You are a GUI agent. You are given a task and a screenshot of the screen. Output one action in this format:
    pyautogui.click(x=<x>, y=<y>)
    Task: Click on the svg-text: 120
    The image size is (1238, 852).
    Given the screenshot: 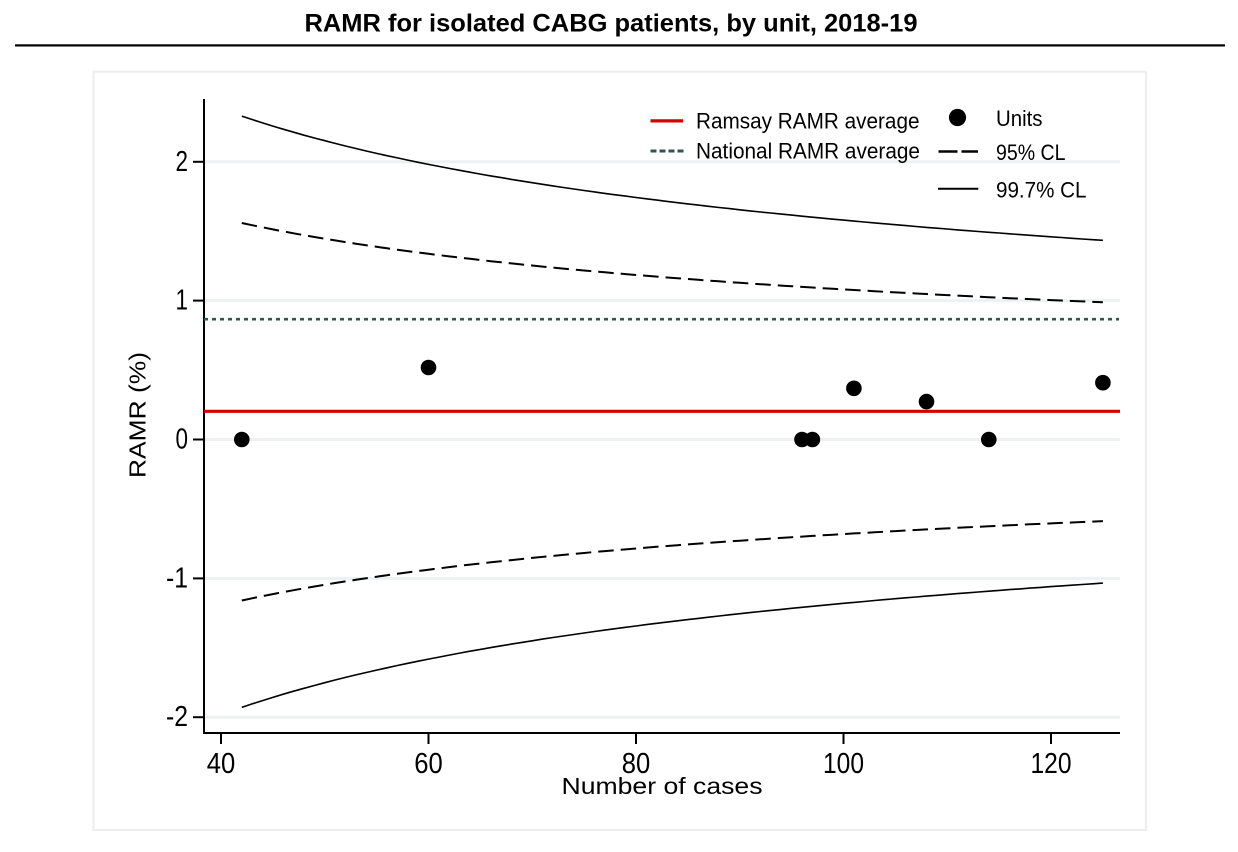 What is the action you would take?
    pyautogui.click(x=1051, y=764)
    